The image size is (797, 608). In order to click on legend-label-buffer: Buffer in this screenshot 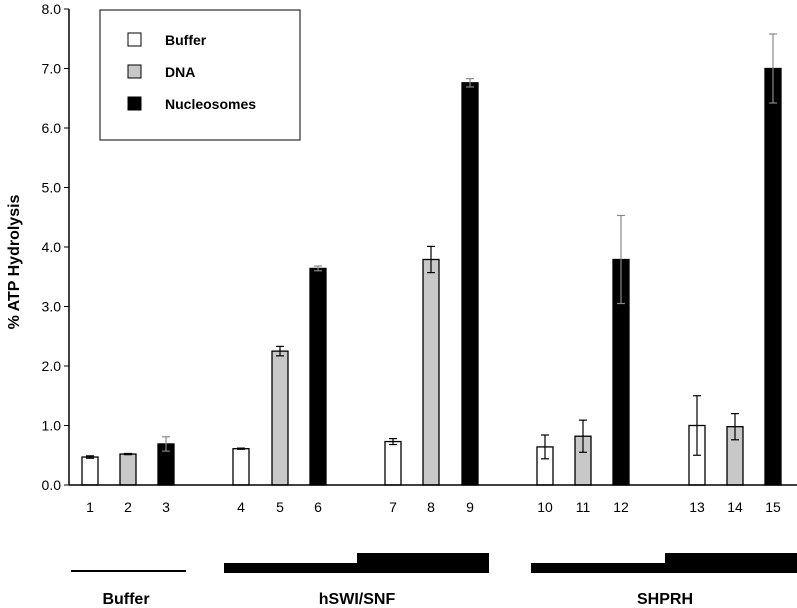, I will do `click(186, 40)`.